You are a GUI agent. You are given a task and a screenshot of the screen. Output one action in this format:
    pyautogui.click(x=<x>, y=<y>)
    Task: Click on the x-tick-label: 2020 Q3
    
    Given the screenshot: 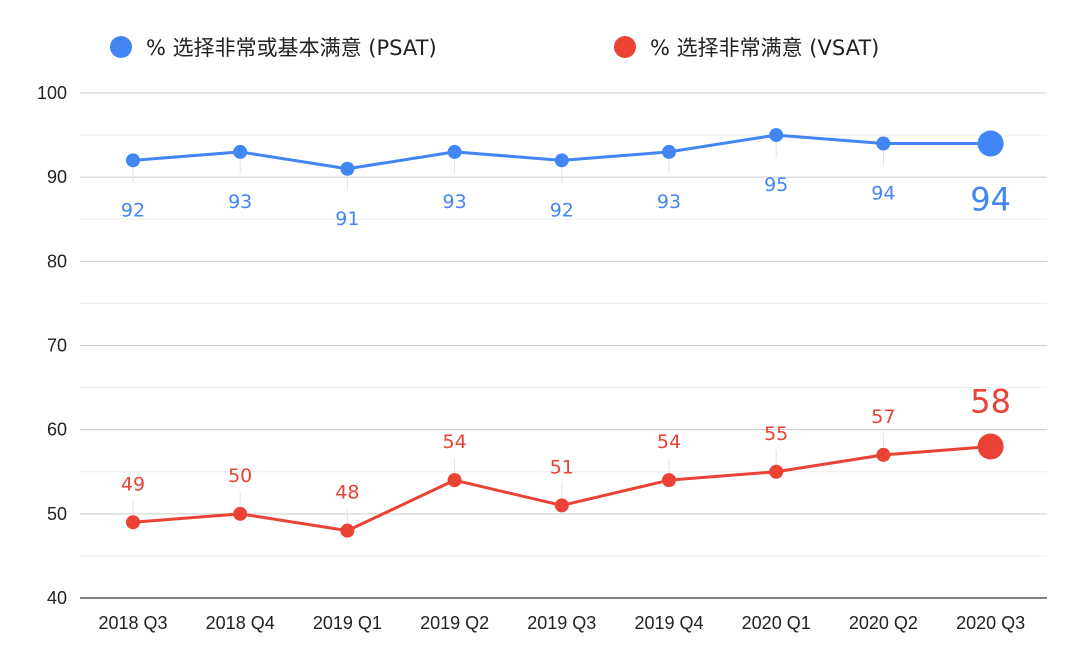 What is the action you would take?
    pyautogui.click(x=990, y=623)
    